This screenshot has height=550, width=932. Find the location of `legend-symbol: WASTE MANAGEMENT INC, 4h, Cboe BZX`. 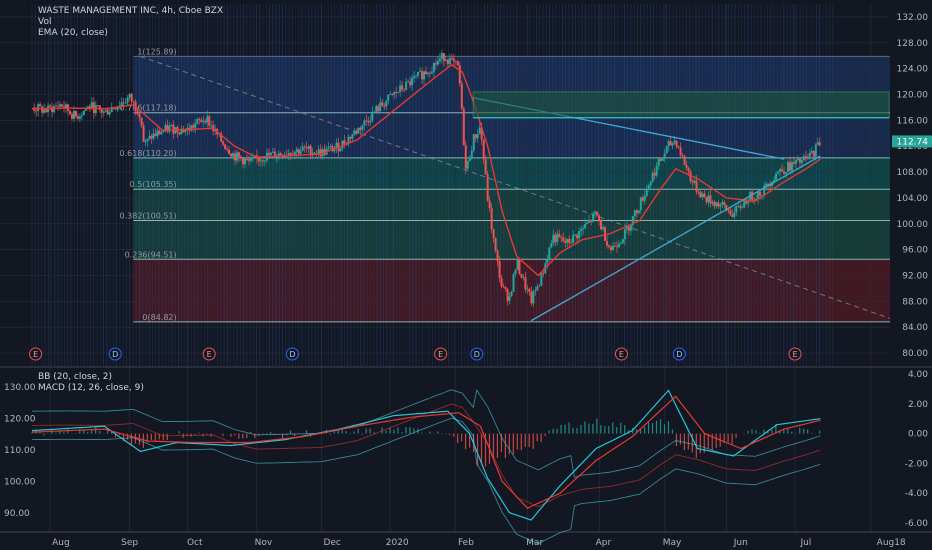

legend-symbol: WASTE MANAGEMENT INC, 4h, Cboe BZX is located at coordinates (131, 11).